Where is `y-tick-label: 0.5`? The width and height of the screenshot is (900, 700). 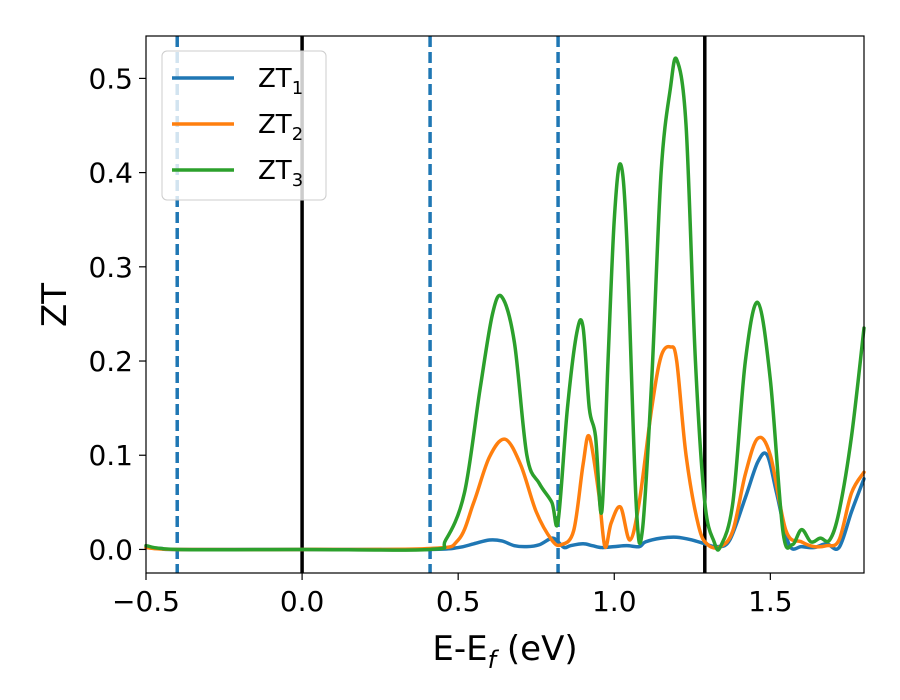
y-tick-label: 0.5 is located at coordinates (110, 78).